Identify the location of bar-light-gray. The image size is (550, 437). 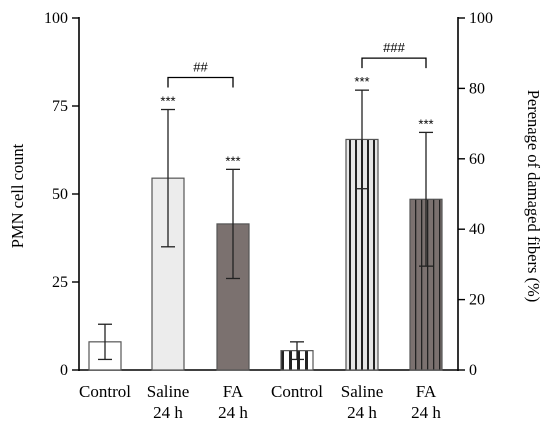
(168, 274).